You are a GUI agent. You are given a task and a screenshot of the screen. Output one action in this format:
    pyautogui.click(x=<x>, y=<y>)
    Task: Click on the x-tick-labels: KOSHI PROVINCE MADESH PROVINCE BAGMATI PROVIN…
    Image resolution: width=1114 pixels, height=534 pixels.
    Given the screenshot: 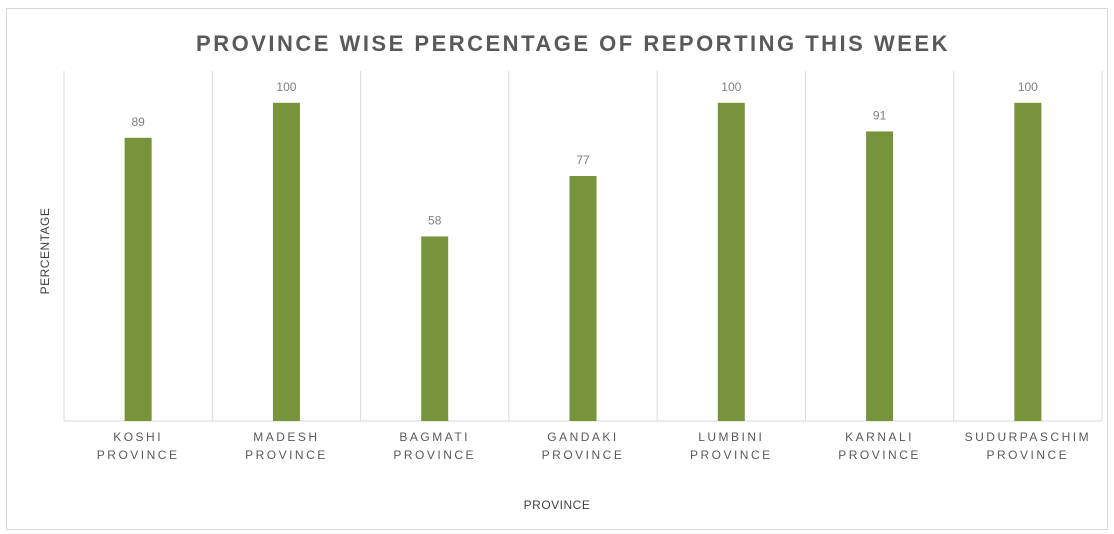 What is the action you would take?
    pyautogui.click(x=594, y=446)
    